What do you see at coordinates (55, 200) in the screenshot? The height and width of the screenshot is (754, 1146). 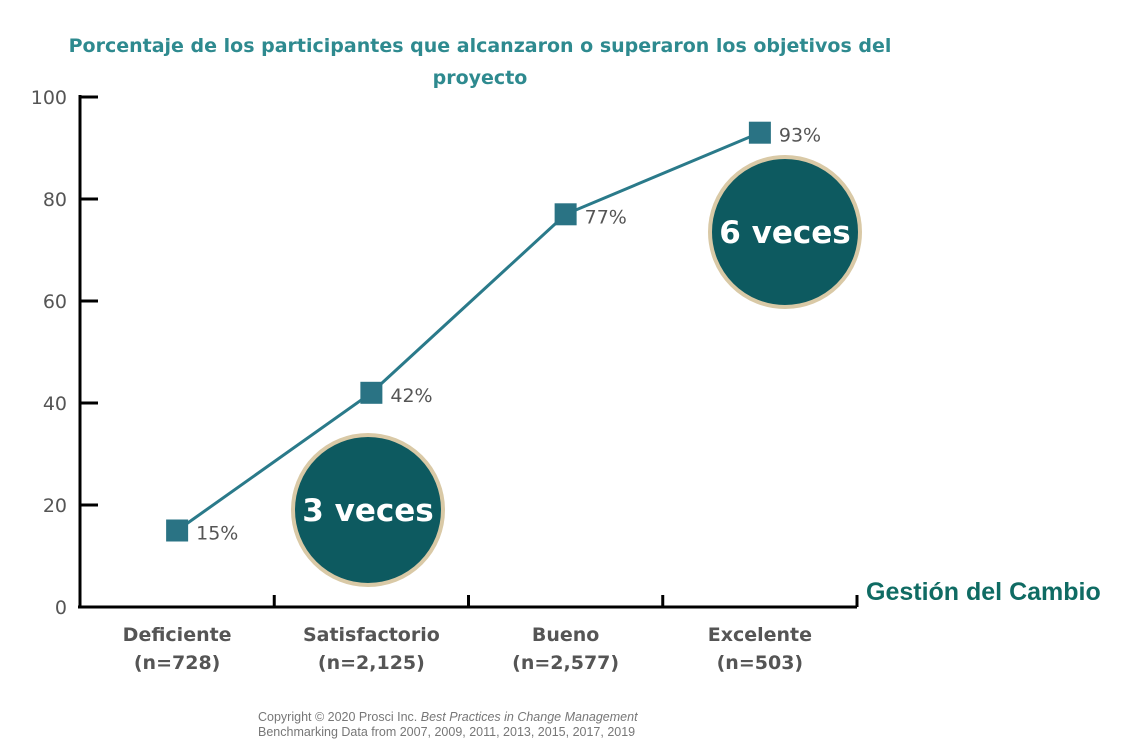 I see `y-tick-label: 80` at bounding box center [55, 200].